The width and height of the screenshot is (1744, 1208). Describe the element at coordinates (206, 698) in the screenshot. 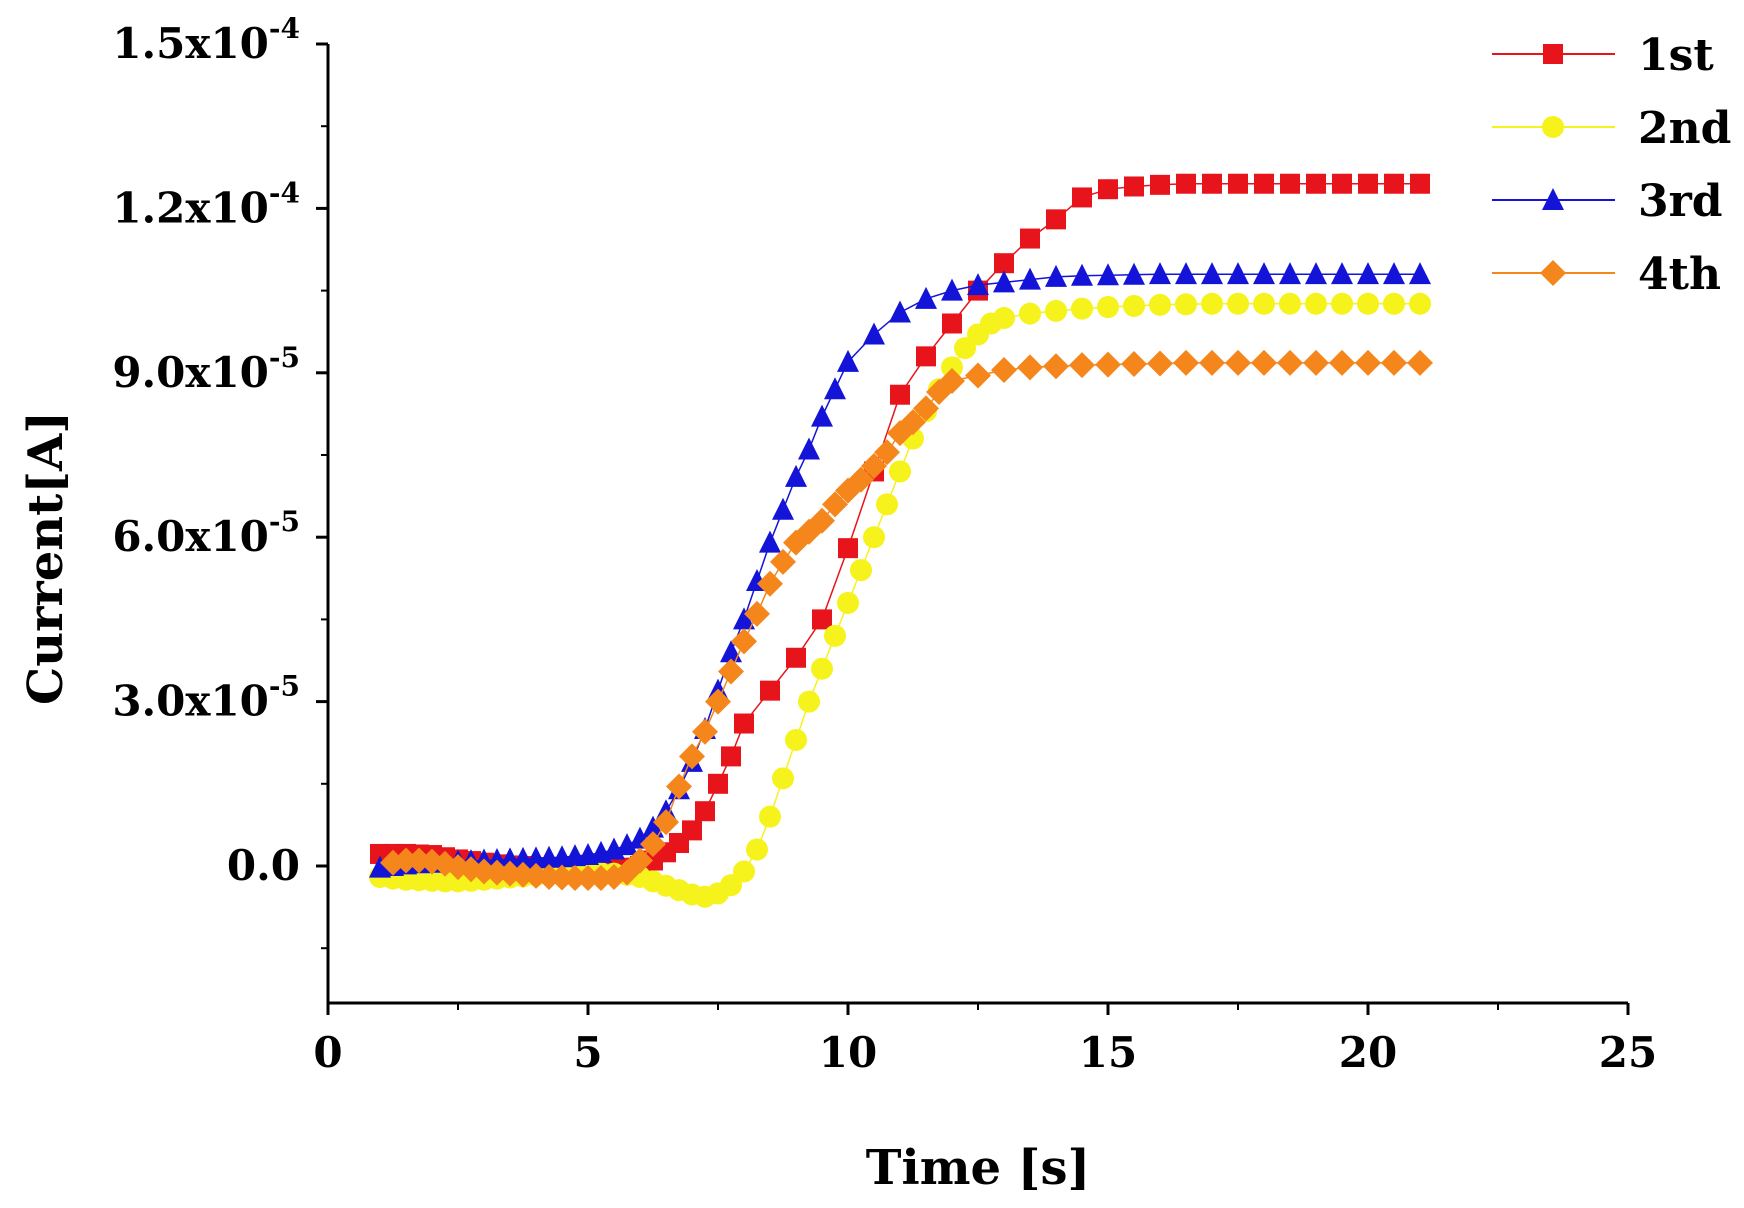

I see `y-tick-label: 3.0x10⁻⁵` at that location.